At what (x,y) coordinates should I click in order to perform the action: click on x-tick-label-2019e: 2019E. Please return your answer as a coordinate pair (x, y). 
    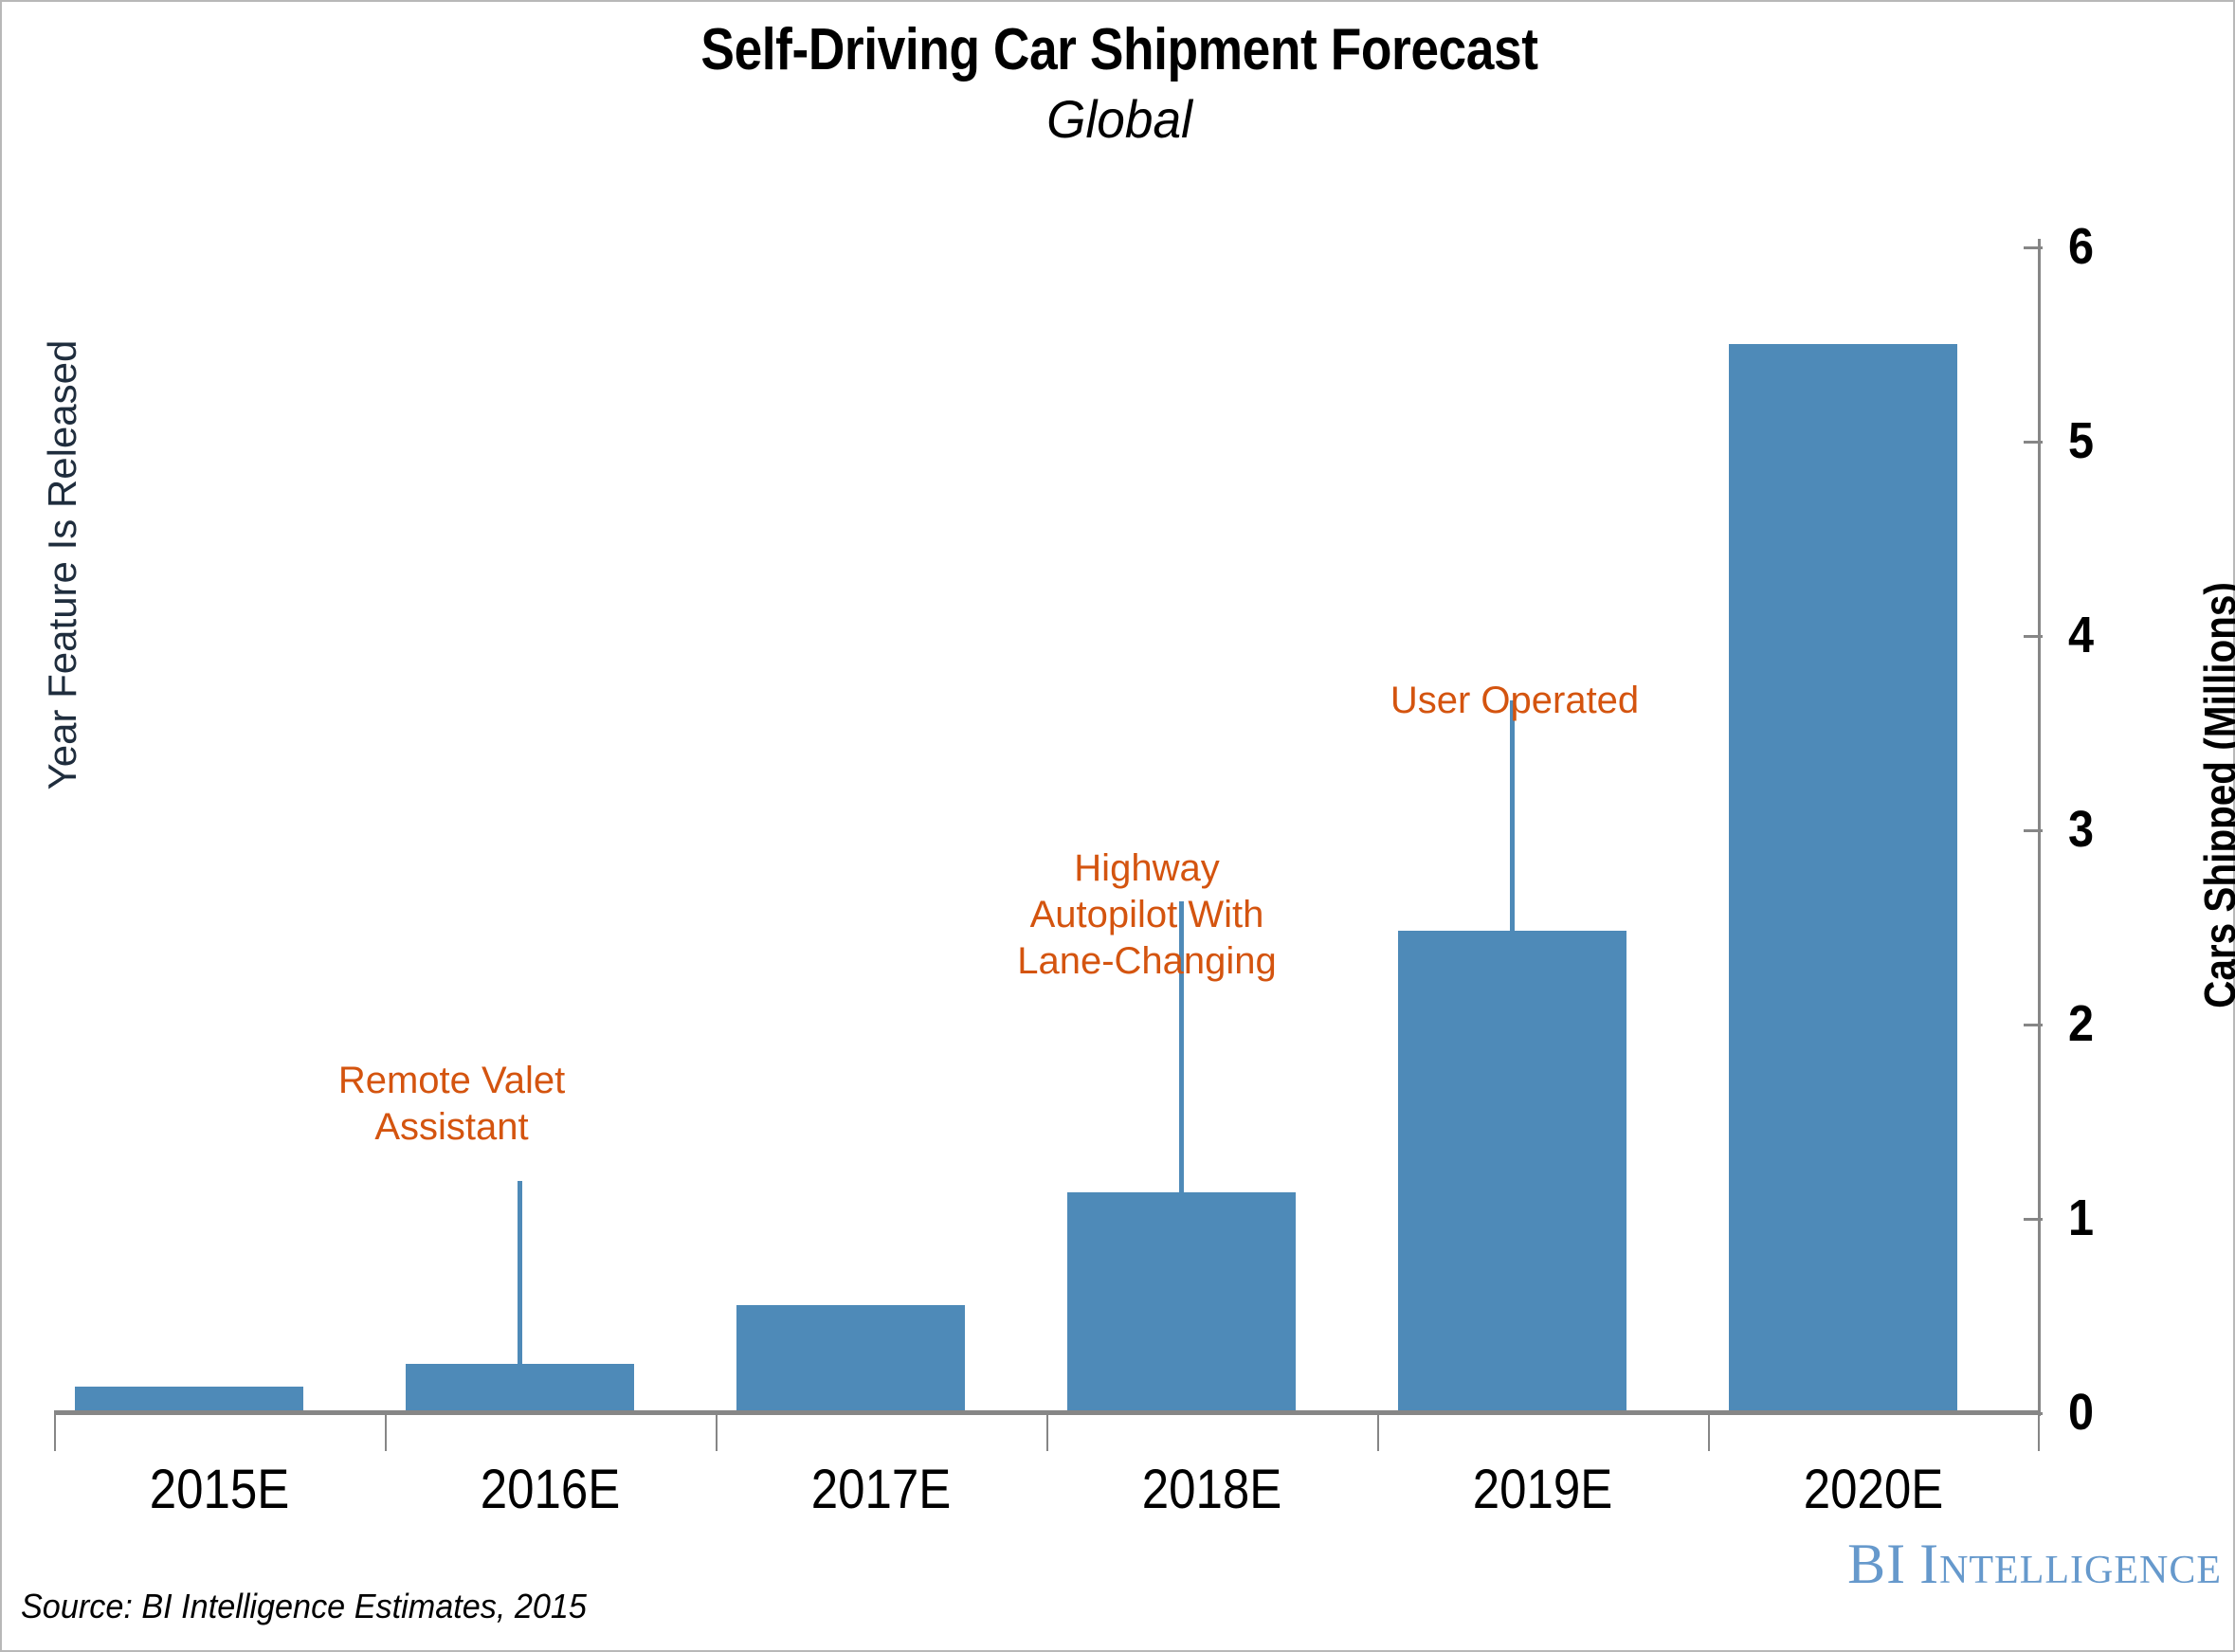
    Looking at the image, I should click on (1542, 1489).